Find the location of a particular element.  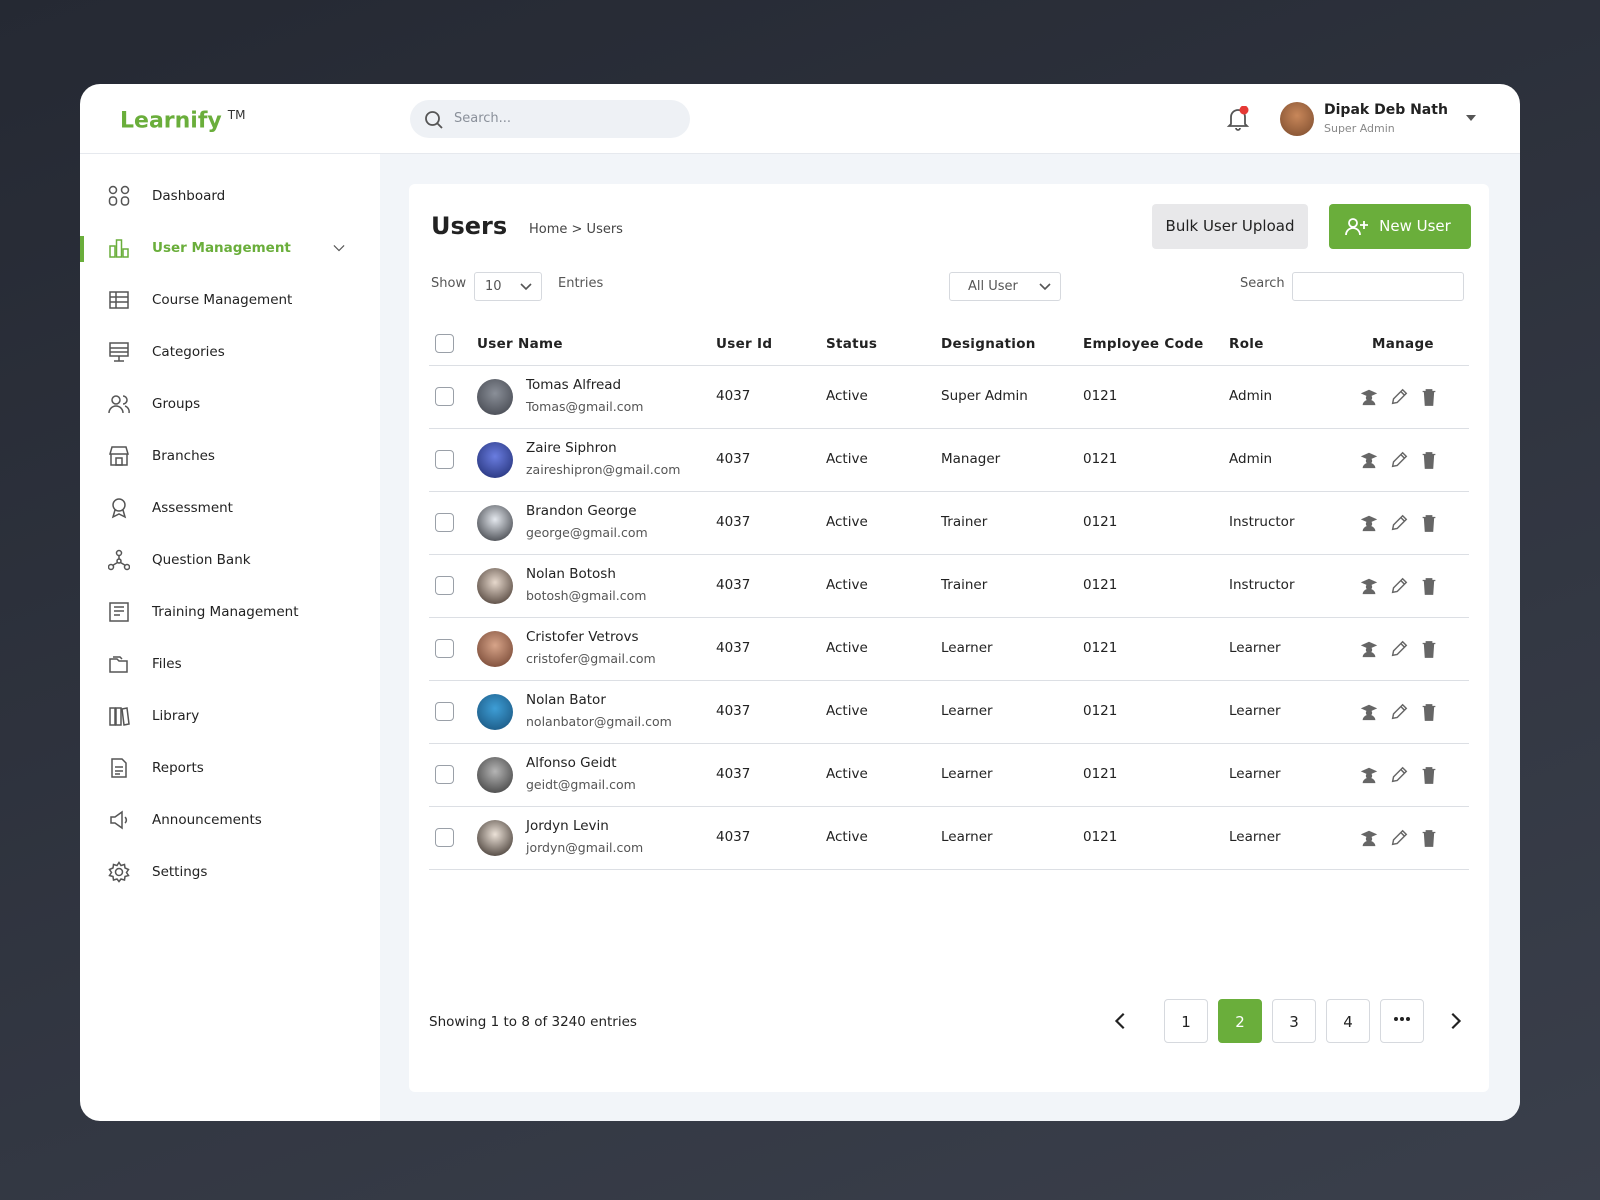

nav-item: Announcements is located at coordinates (230, 820).